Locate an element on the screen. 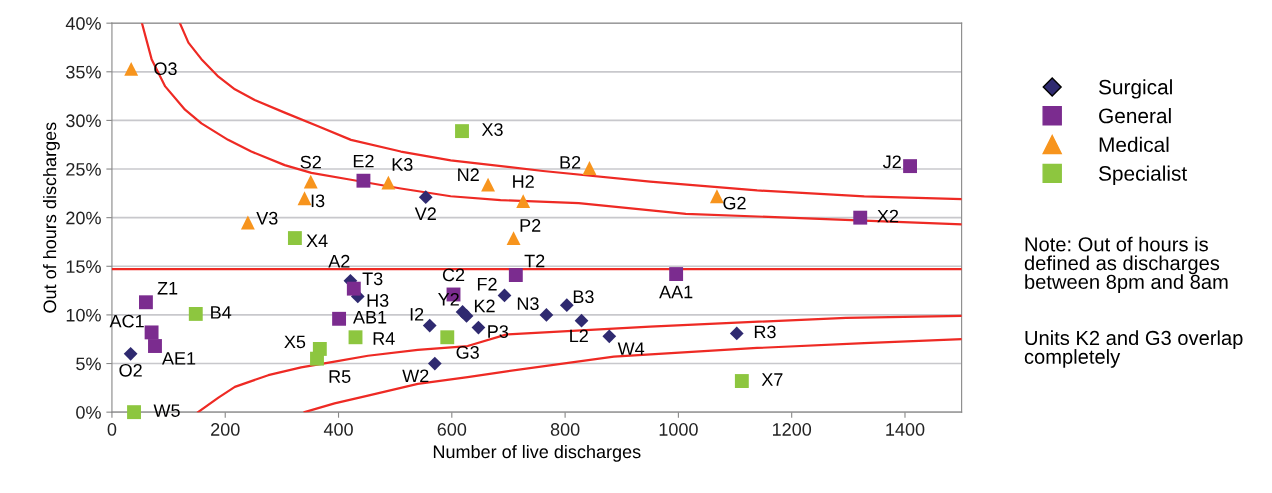 The height and width of the screenshot is (493, 1272). y-tick-label: 20% is located at coordinates (83, 218).